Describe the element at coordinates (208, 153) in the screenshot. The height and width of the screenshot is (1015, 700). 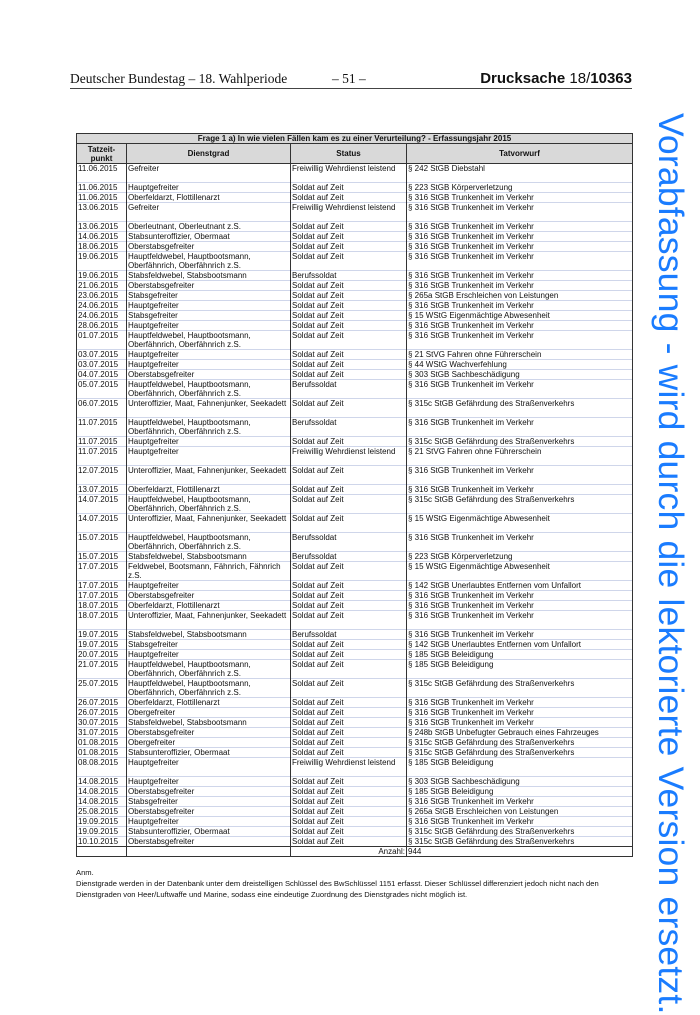
I see `column-header-dienstgrad: Dienstgrad` at that location.